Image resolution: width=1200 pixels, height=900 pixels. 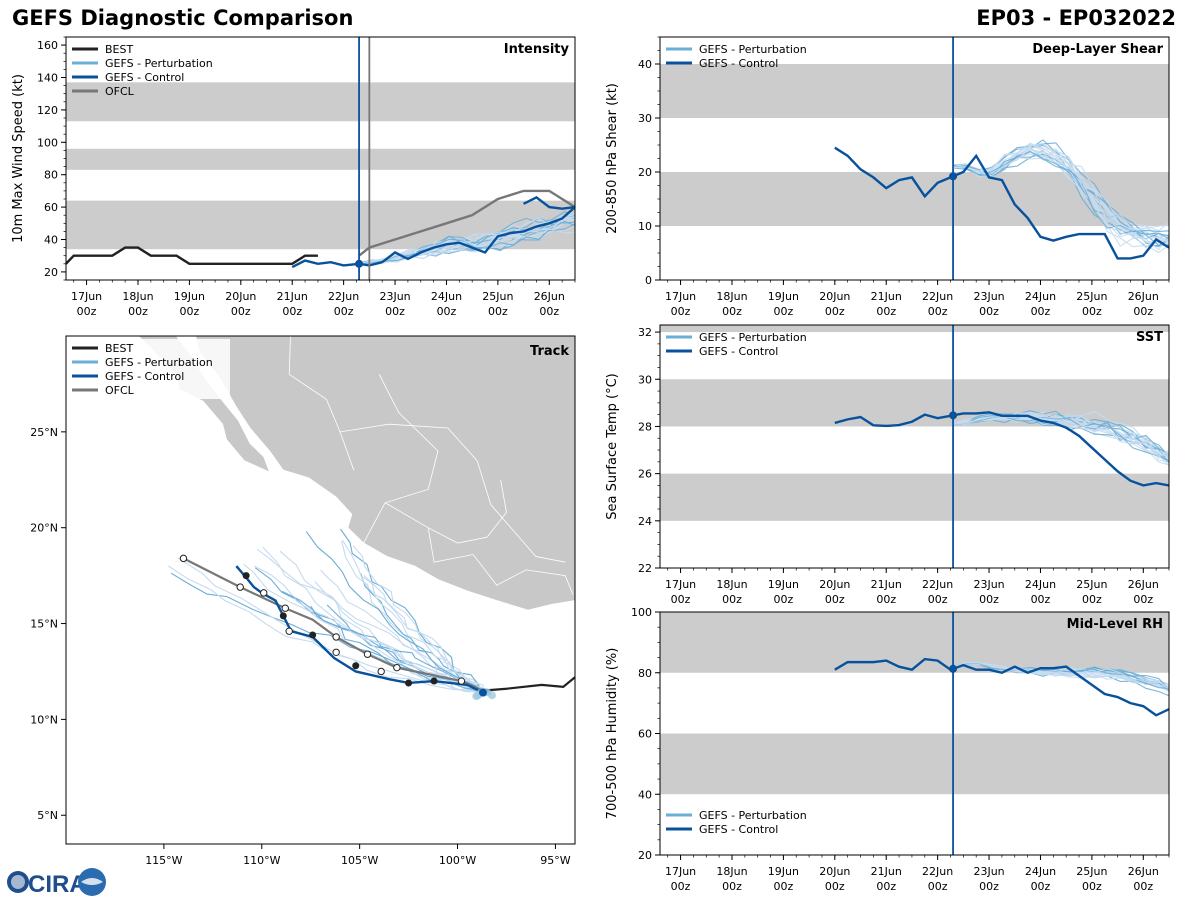 What do you see at coordinates (953, 415) in the screenshot?
I see `init-marker` at bounding box center [953, 415].